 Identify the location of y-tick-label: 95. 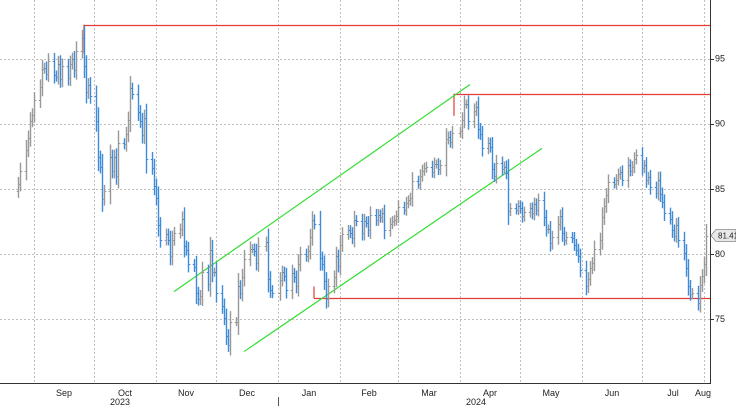
(720, 59).